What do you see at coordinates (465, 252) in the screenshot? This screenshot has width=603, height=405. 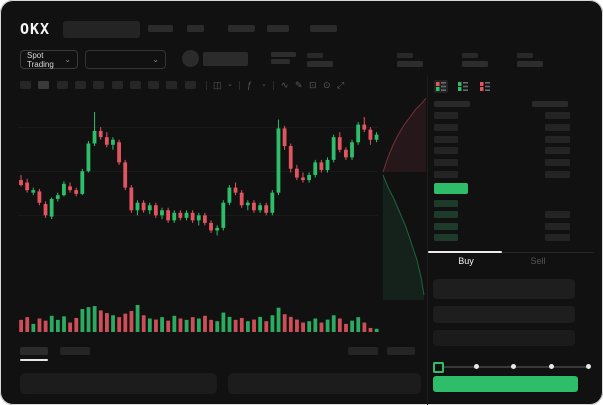 I see `buy-tab-indicator` at bounding box center [465, 252].